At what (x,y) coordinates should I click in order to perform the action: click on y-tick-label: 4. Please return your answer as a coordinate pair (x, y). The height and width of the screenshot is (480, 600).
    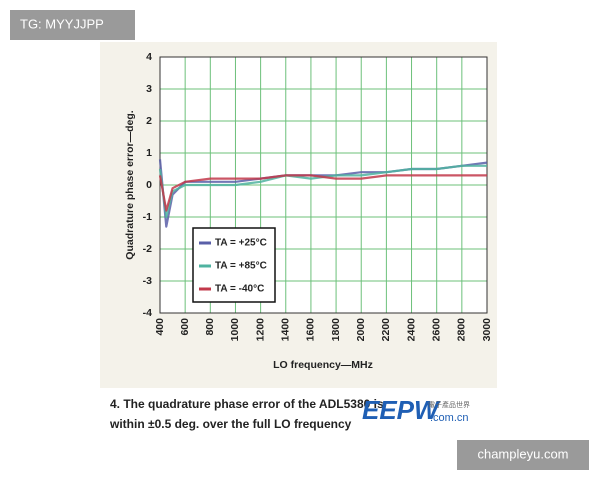
    Looking at the image, I should click on (149, 57).